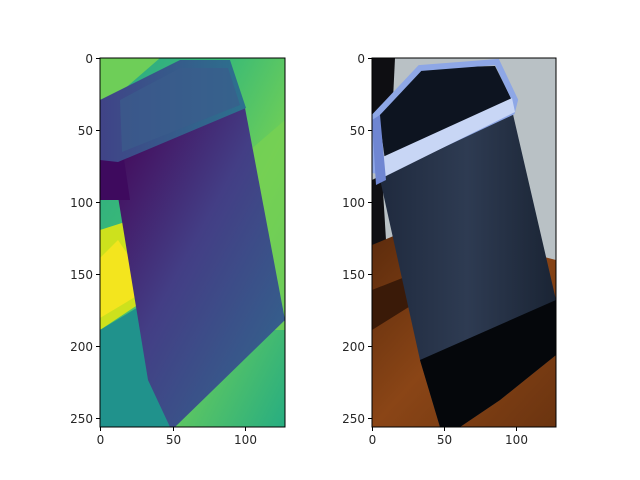 The image size is (640, 480). Describe the element at coordinates (353, 347) in the screenshot. I see `rgb-ytick-label: 200` at that location.